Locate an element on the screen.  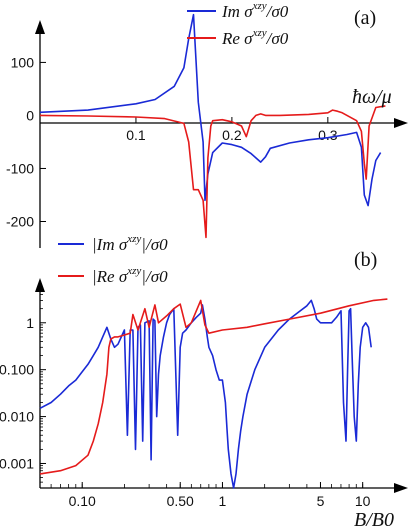
panel-a-y-tick-label: -200 is located at coordinates (20, 221).